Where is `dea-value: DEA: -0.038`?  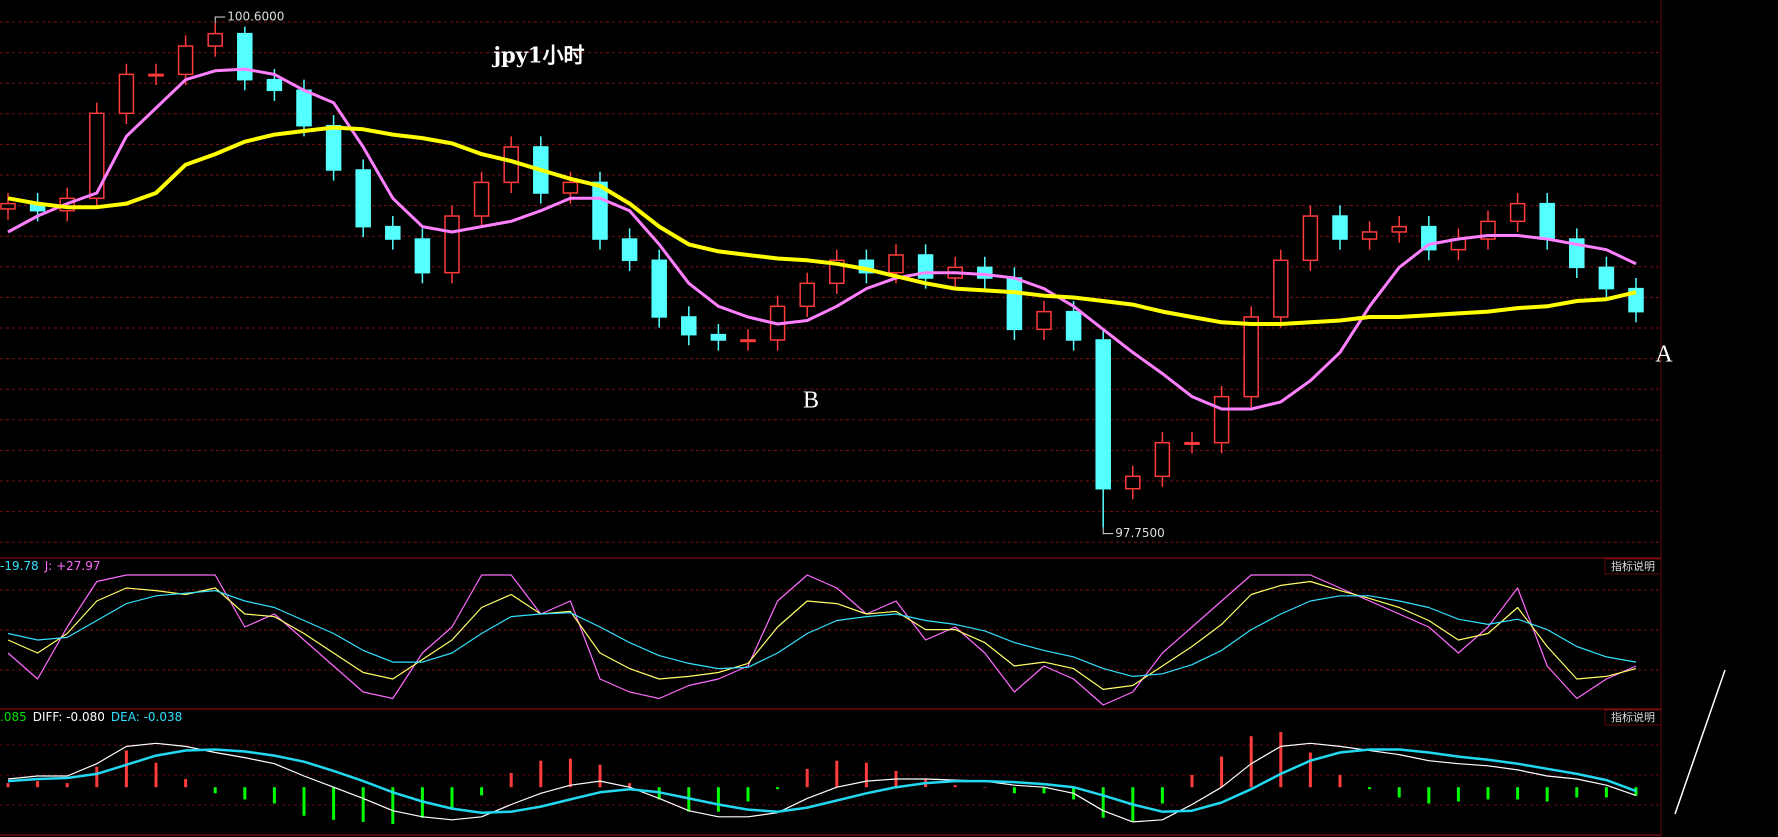
dea-value: DEA: -0.038 is located at coordinates (146, 717).